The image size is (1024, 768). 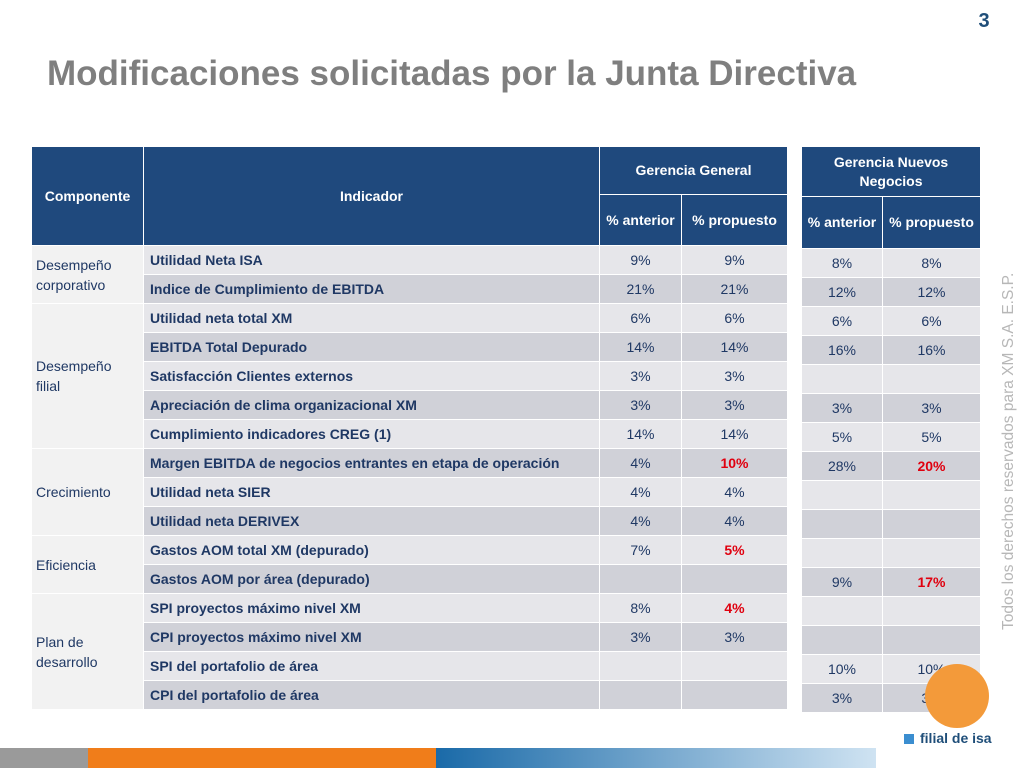 I want to click on header-gerencia-general: Gerencia General, so click(x=693, y=170).